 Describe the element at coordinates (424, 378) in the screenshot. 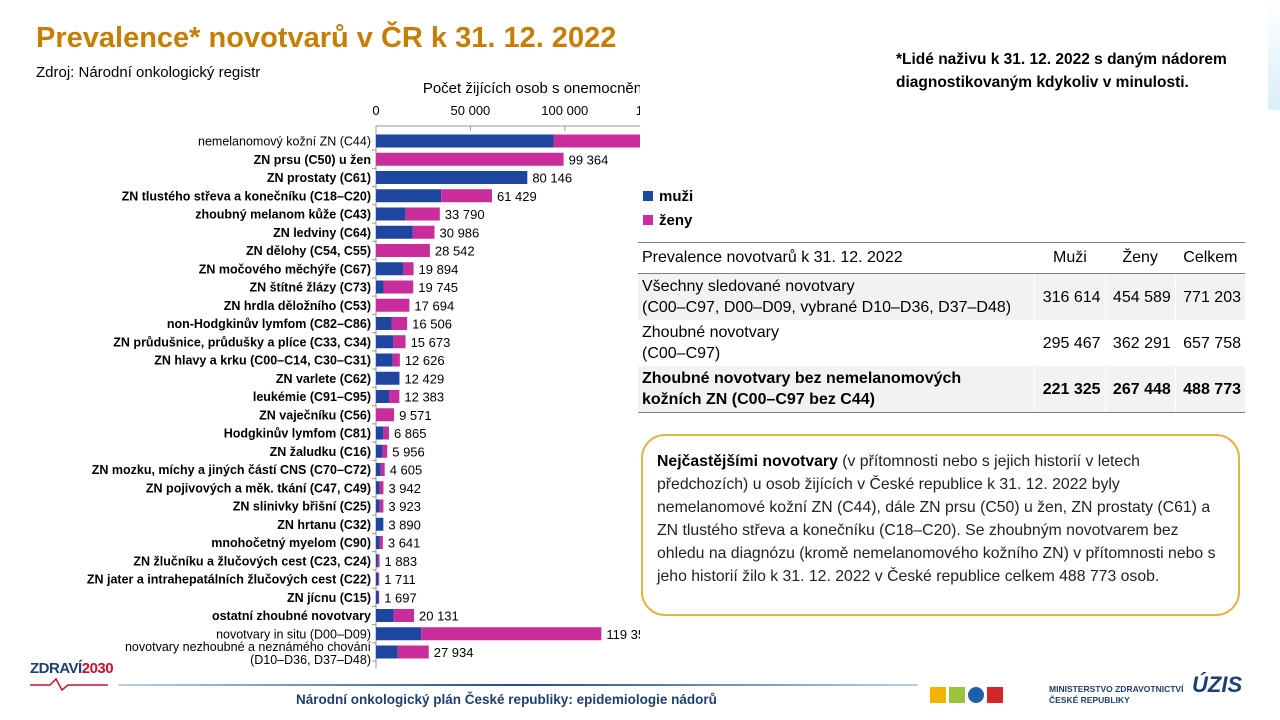

I see `bar-total-label: 12 429` at that location.